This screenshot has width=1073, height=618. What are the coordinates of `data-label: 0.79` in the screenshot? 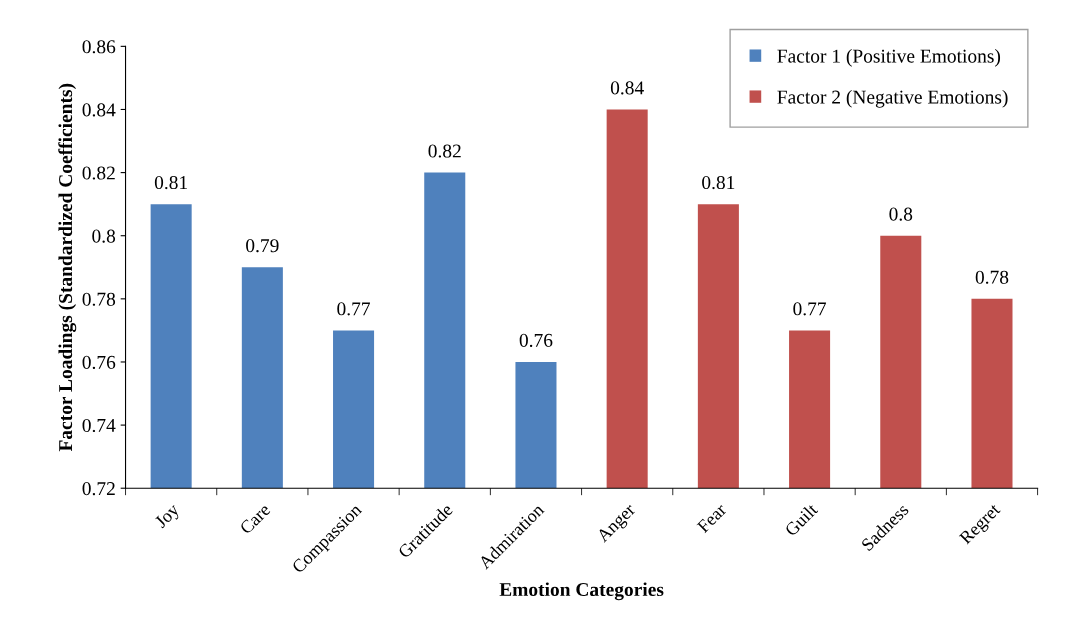 It's located at (262, 246).